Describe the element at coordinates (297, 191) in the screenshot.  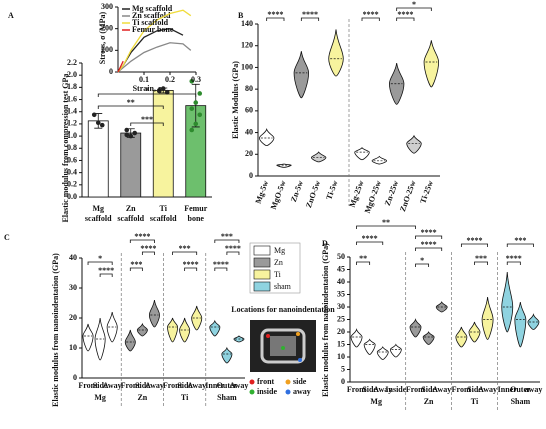
I see `x-tick-label: Zn-5w` at that location.